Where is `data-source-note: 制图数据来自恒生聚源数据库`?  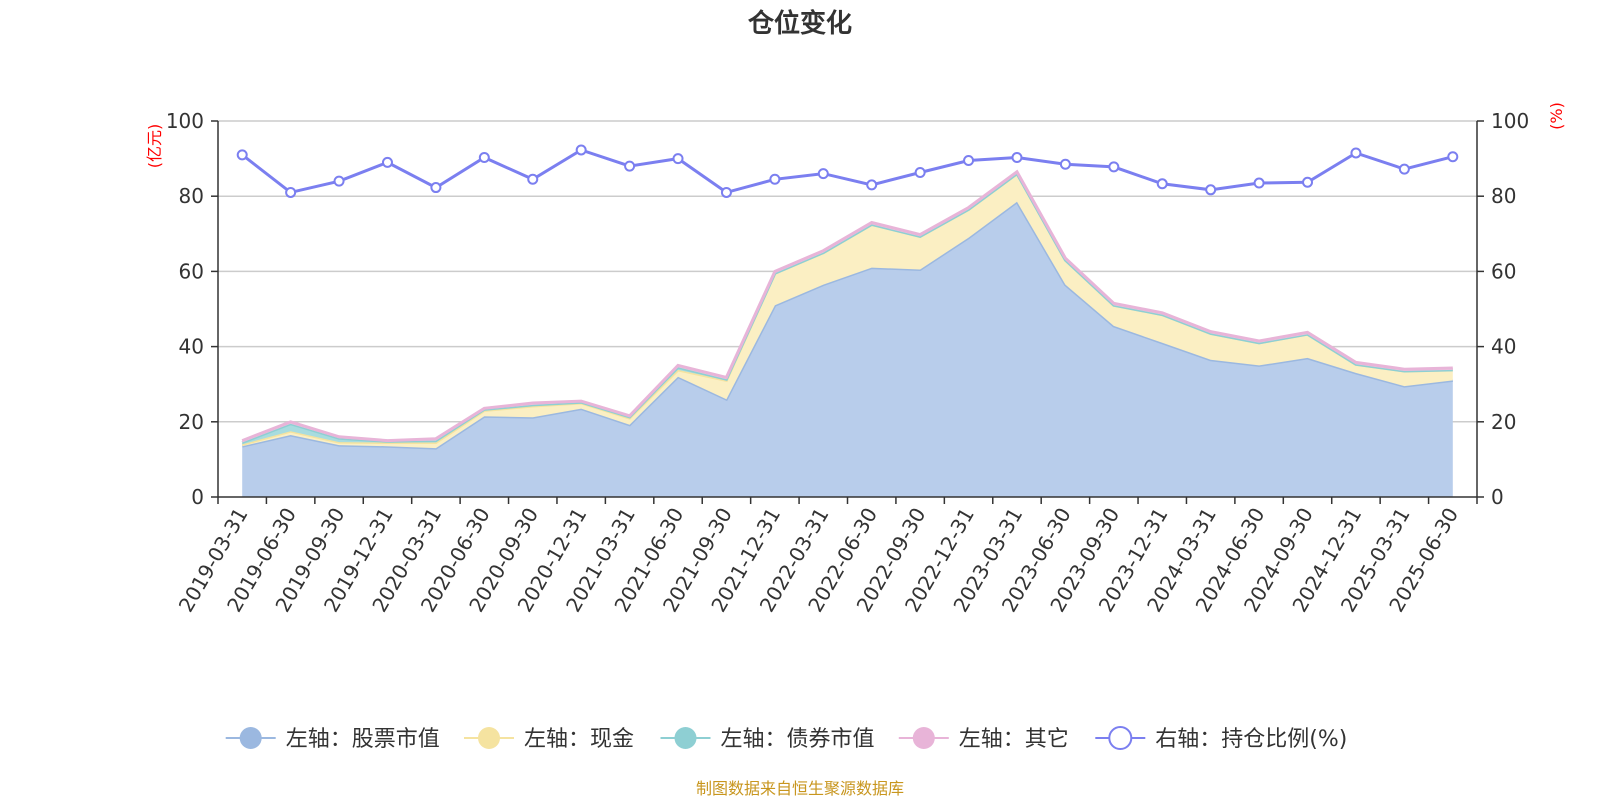 data-source-note: 制图数据来自恒生聚源数据库 is located at coordinates (800, 788).